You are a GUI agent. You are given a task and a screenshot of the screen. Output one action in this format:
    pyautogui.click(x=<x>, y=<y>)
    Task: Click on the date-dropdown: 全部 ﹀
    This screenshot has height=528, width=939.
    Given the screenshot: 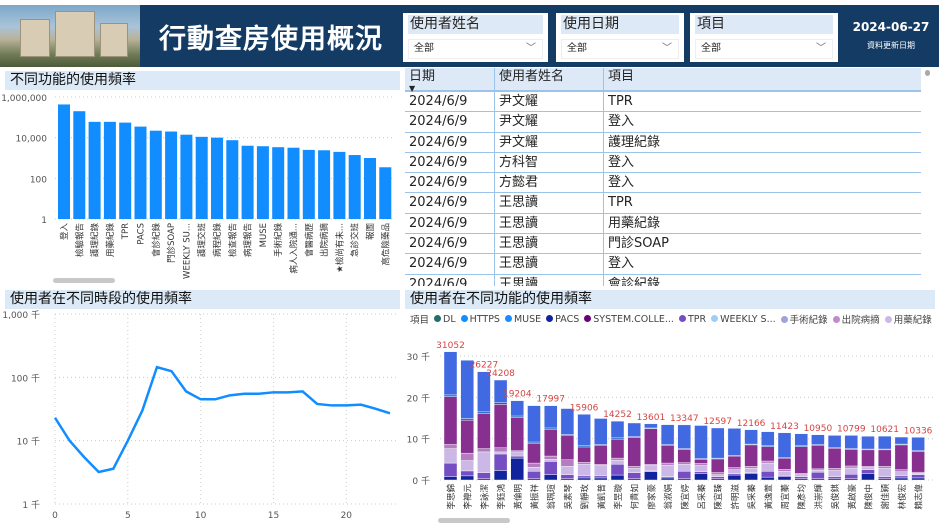 What is the action you would take?
    pyautogui.click(x=620, y=49)
    